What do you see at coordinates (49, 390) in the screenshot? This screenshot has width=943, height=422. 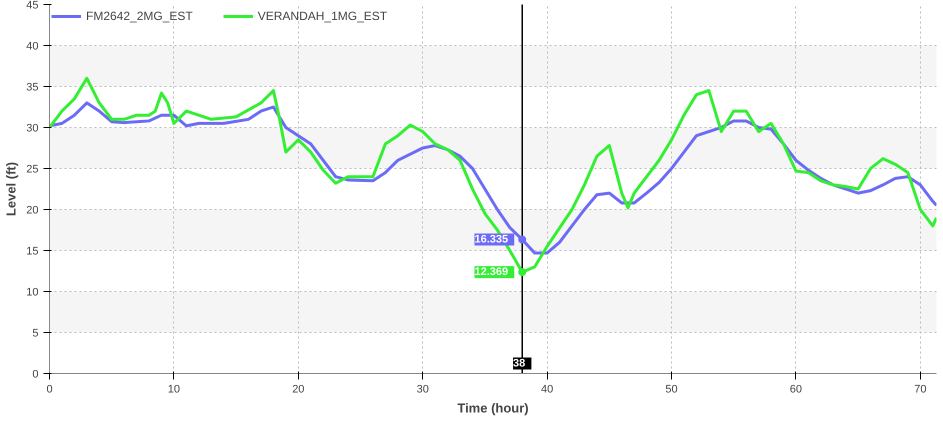 I see `x-tick-label: 0` at bounding box center [49, 390].